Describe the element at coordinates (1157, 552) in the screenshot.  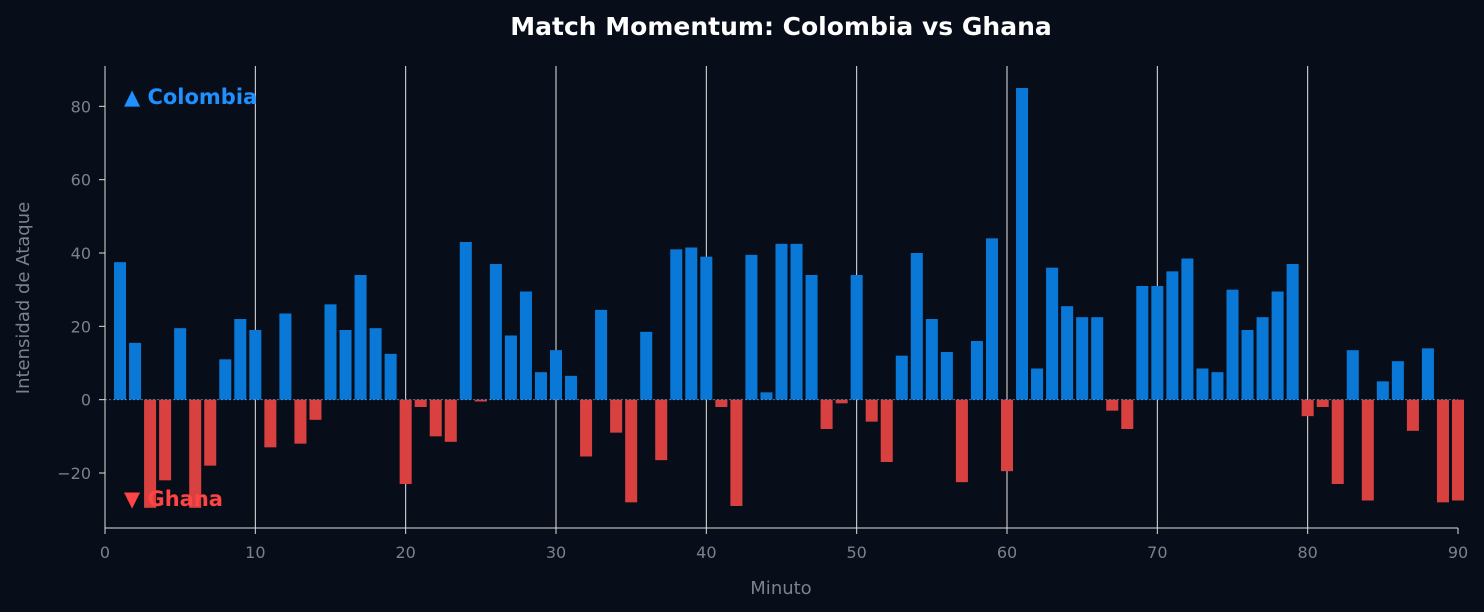
I see `x-tick-label: 70` at that location.